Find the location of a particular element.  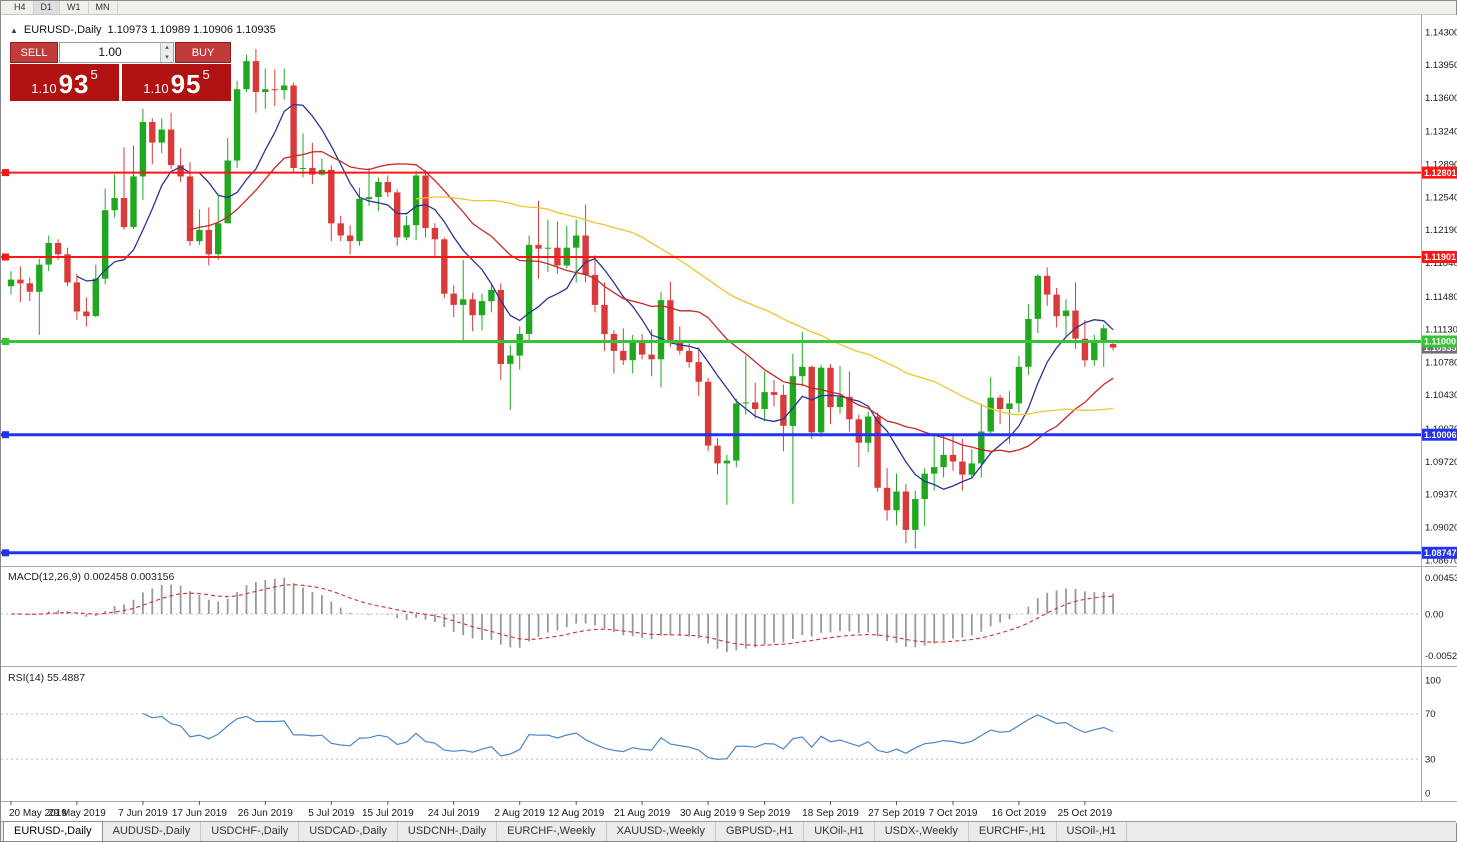

svg-text: 1.13950 is located at coordinates (1441, 65).